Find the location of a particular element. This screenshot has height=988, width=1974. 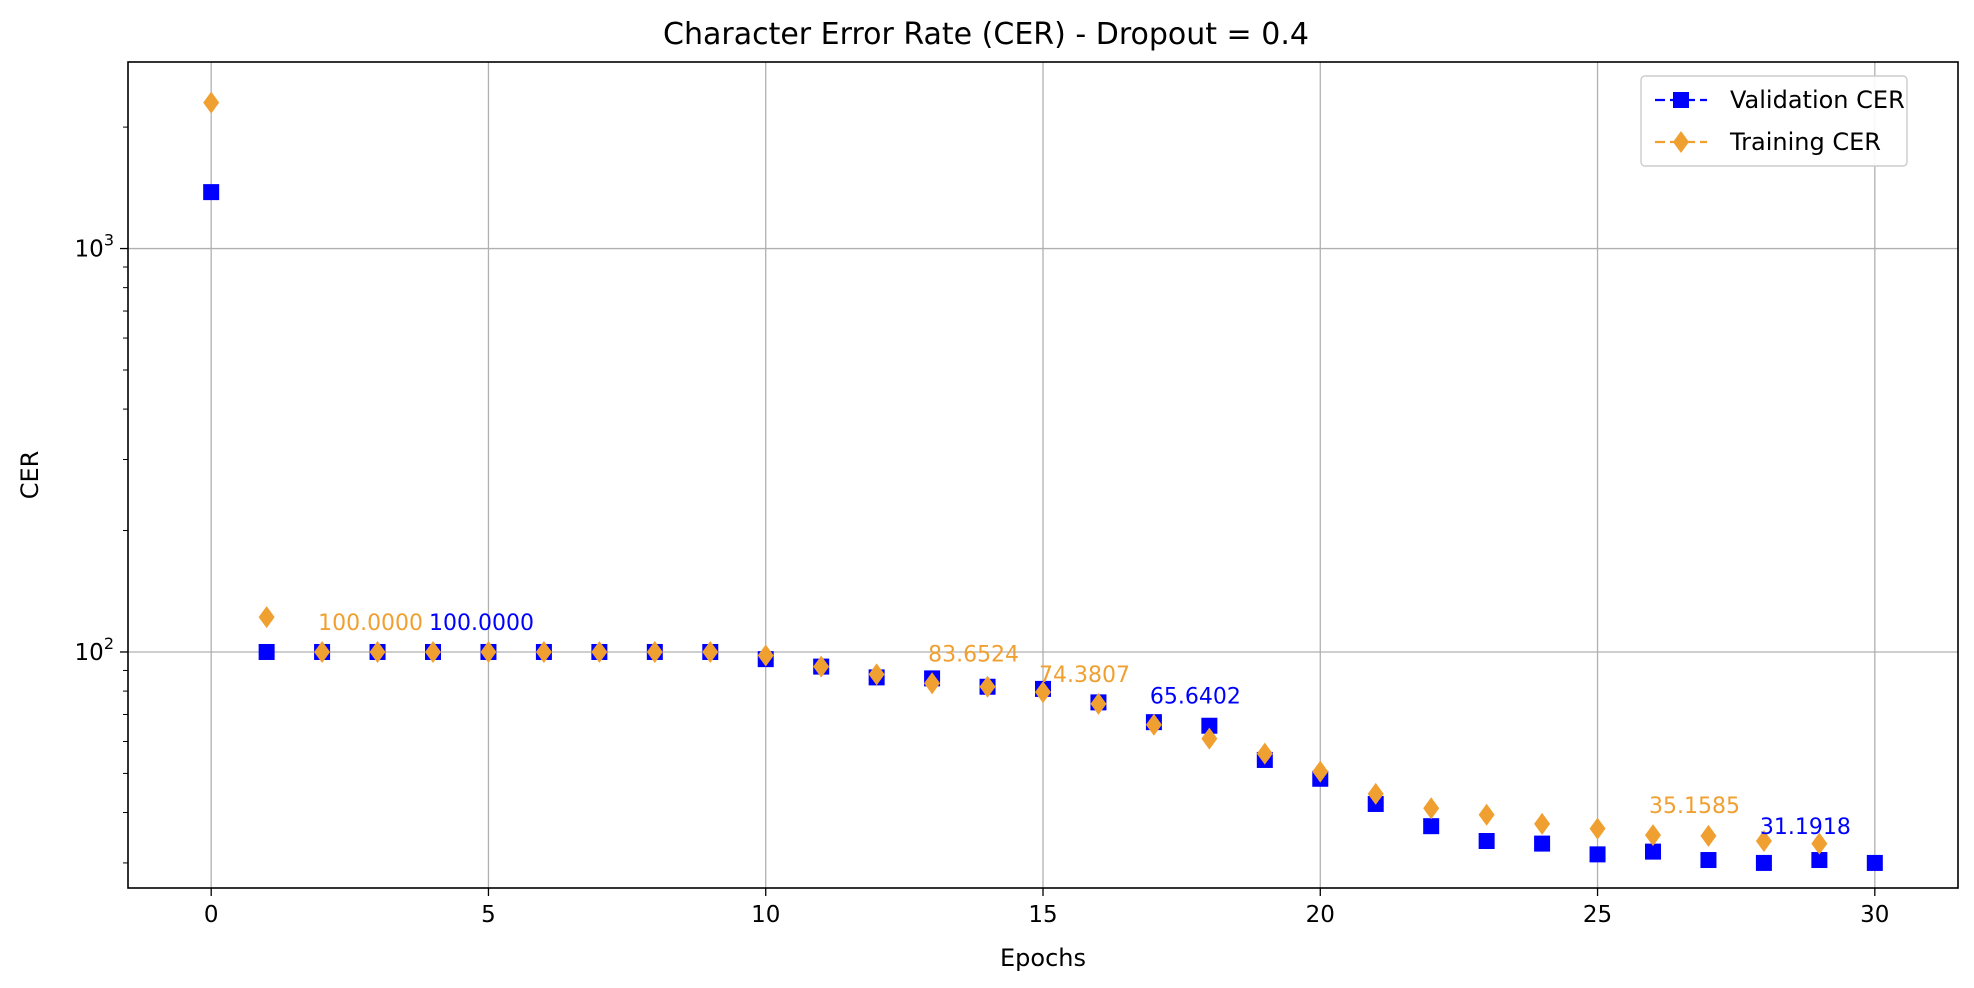

x-tick-label: 30 is located at coordinates (1874, 915).